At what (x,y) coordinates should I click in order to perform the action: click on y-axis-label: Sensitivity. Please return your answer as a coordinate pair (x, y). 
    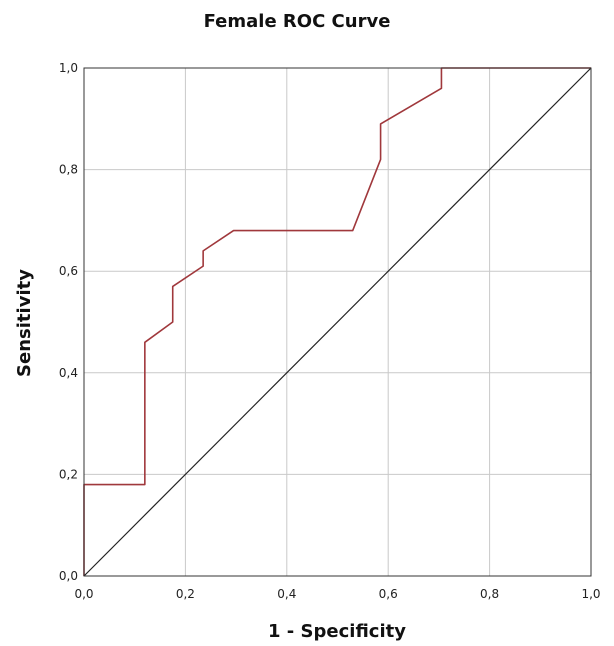
    Looking at the image, I should click on (24, 323).